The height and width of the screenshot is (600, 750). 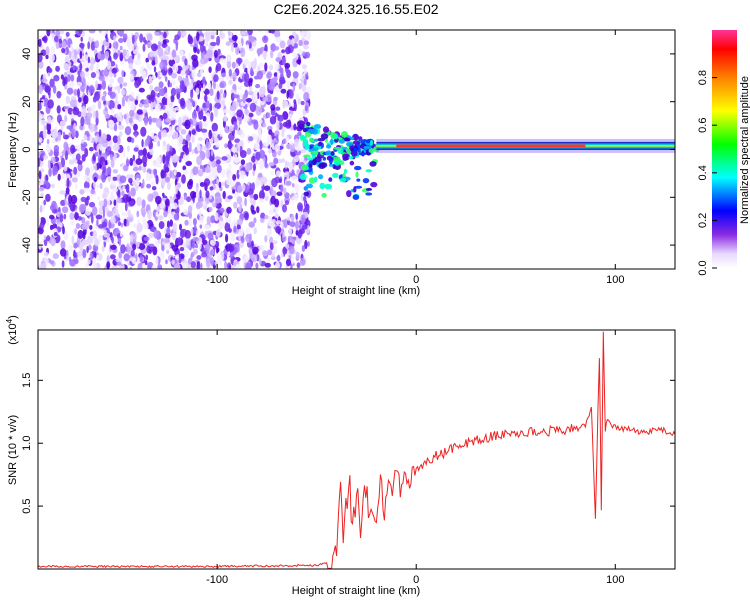 I want to click on y-multiplier-label: (x104), so click(x=12, y=330).